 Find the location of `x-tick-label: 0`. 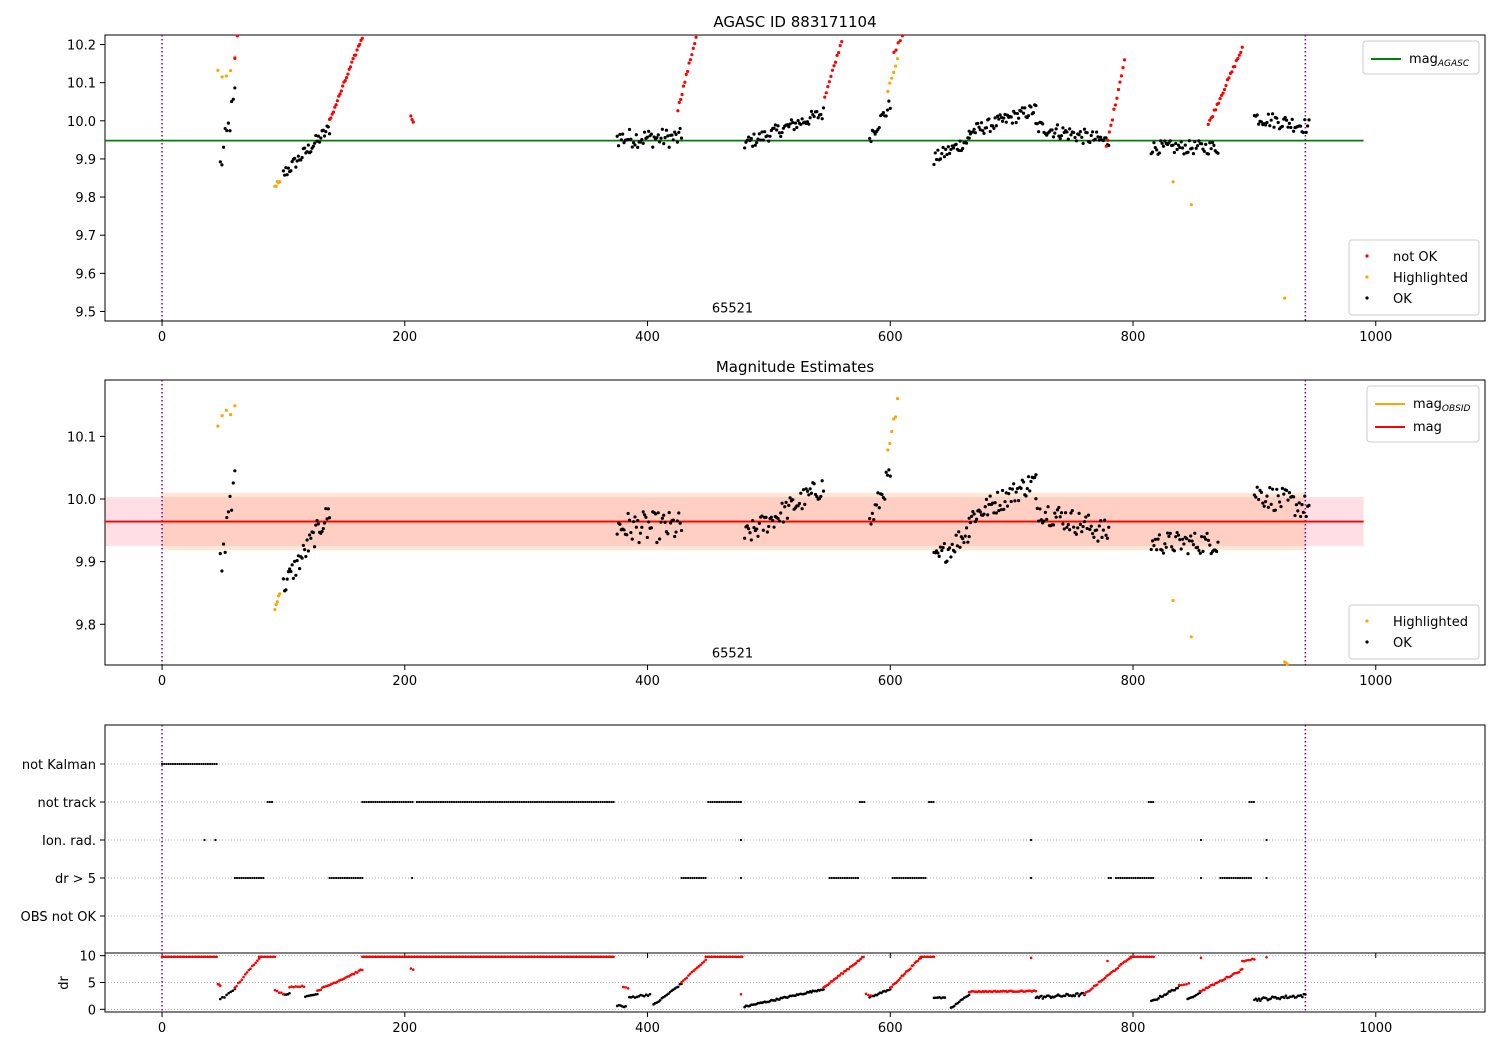

x-tick-label: 0 is located at coordinates (162, 681).